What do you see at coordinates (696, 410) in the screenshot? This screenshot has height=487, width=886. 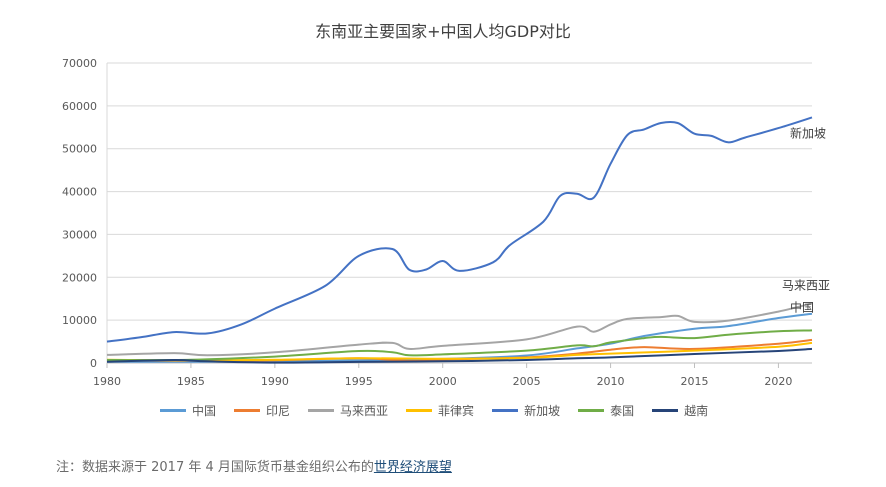 I see `legend-label: 越南` at bounding box center [696, 410].